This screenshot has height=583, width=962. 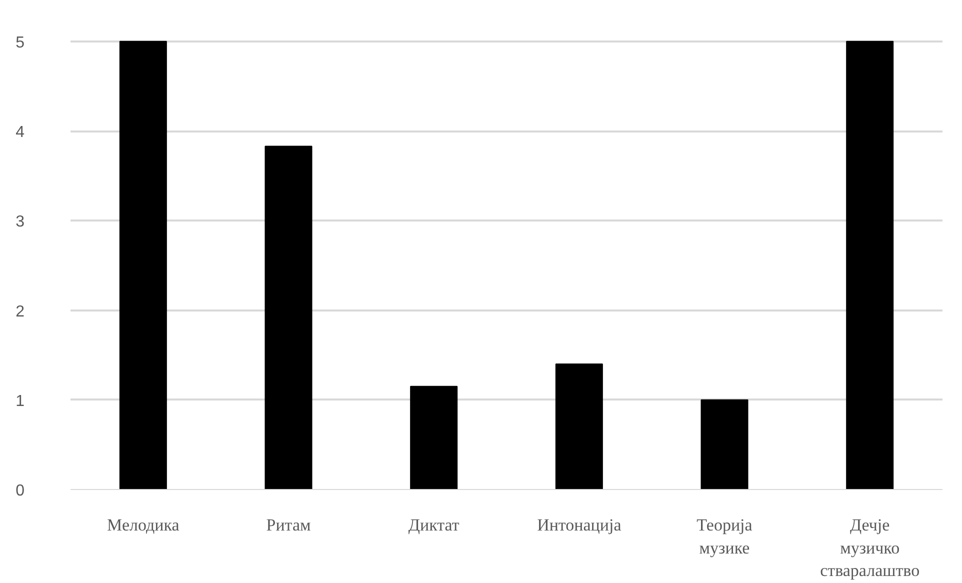 What do you see at coordinates (579, 525) in the screenshot?
I see `x-tick-label: Интонација` at bounding box center [579, 525].